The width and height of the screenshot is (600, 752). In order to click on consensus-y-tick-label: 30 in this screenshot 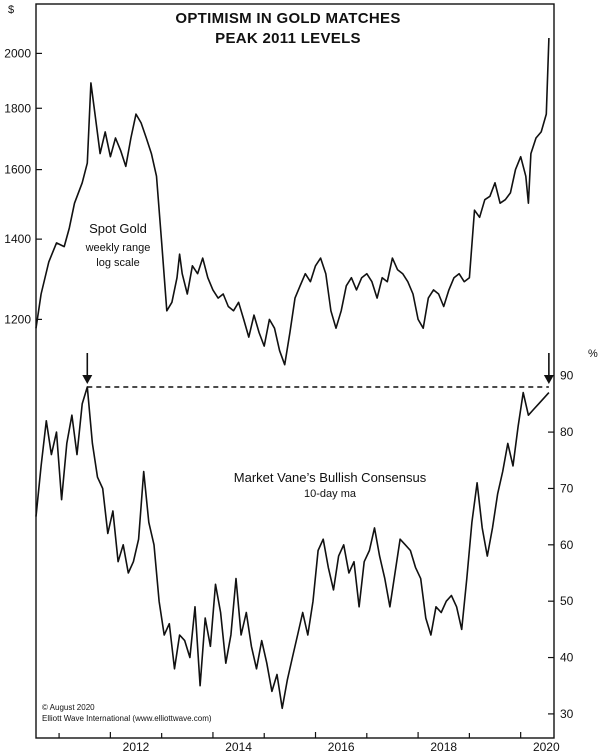, I will do `click(567, 714)`.